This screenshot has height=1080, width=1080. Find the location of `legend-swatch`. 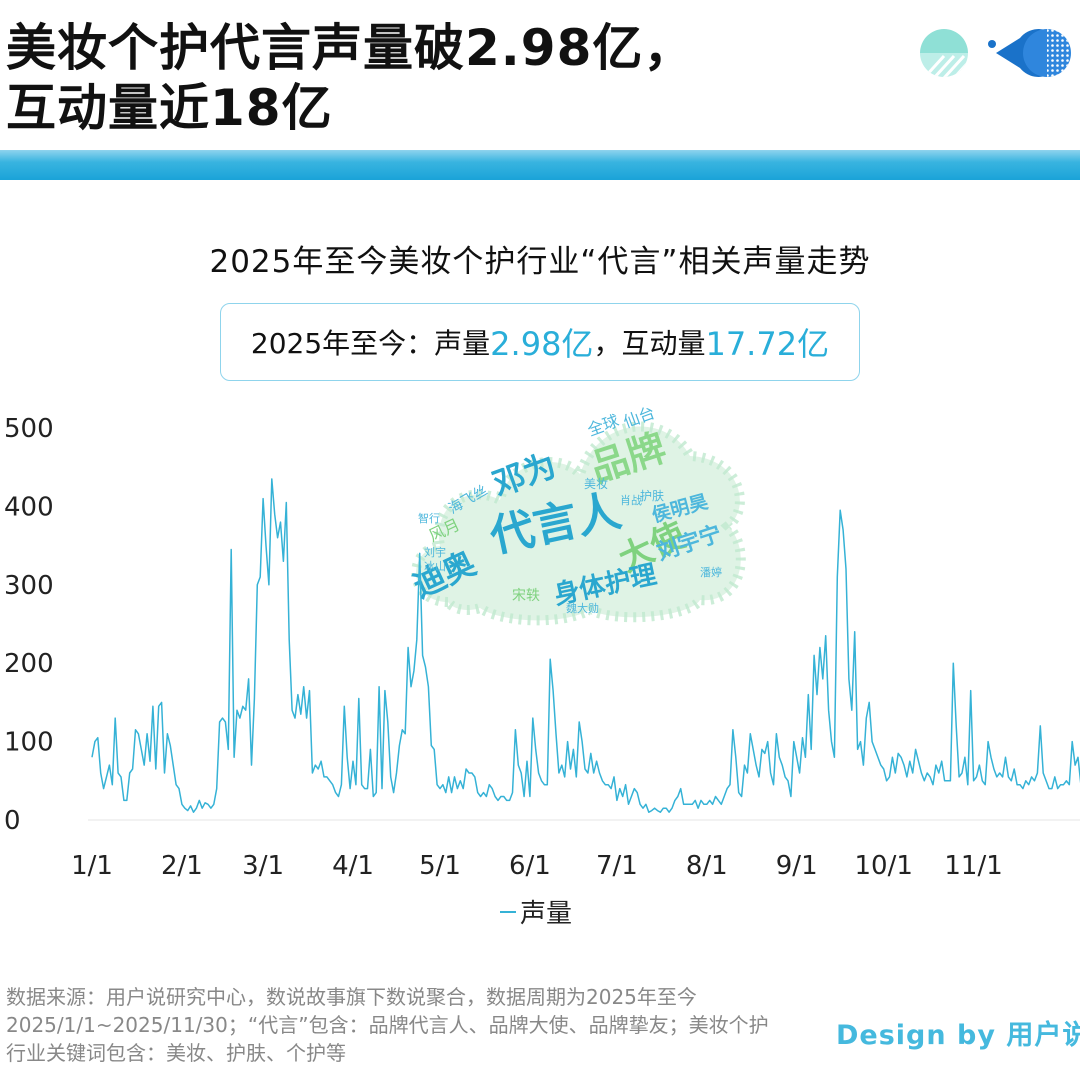

legend-swatch is located at coordinates (508, 911).